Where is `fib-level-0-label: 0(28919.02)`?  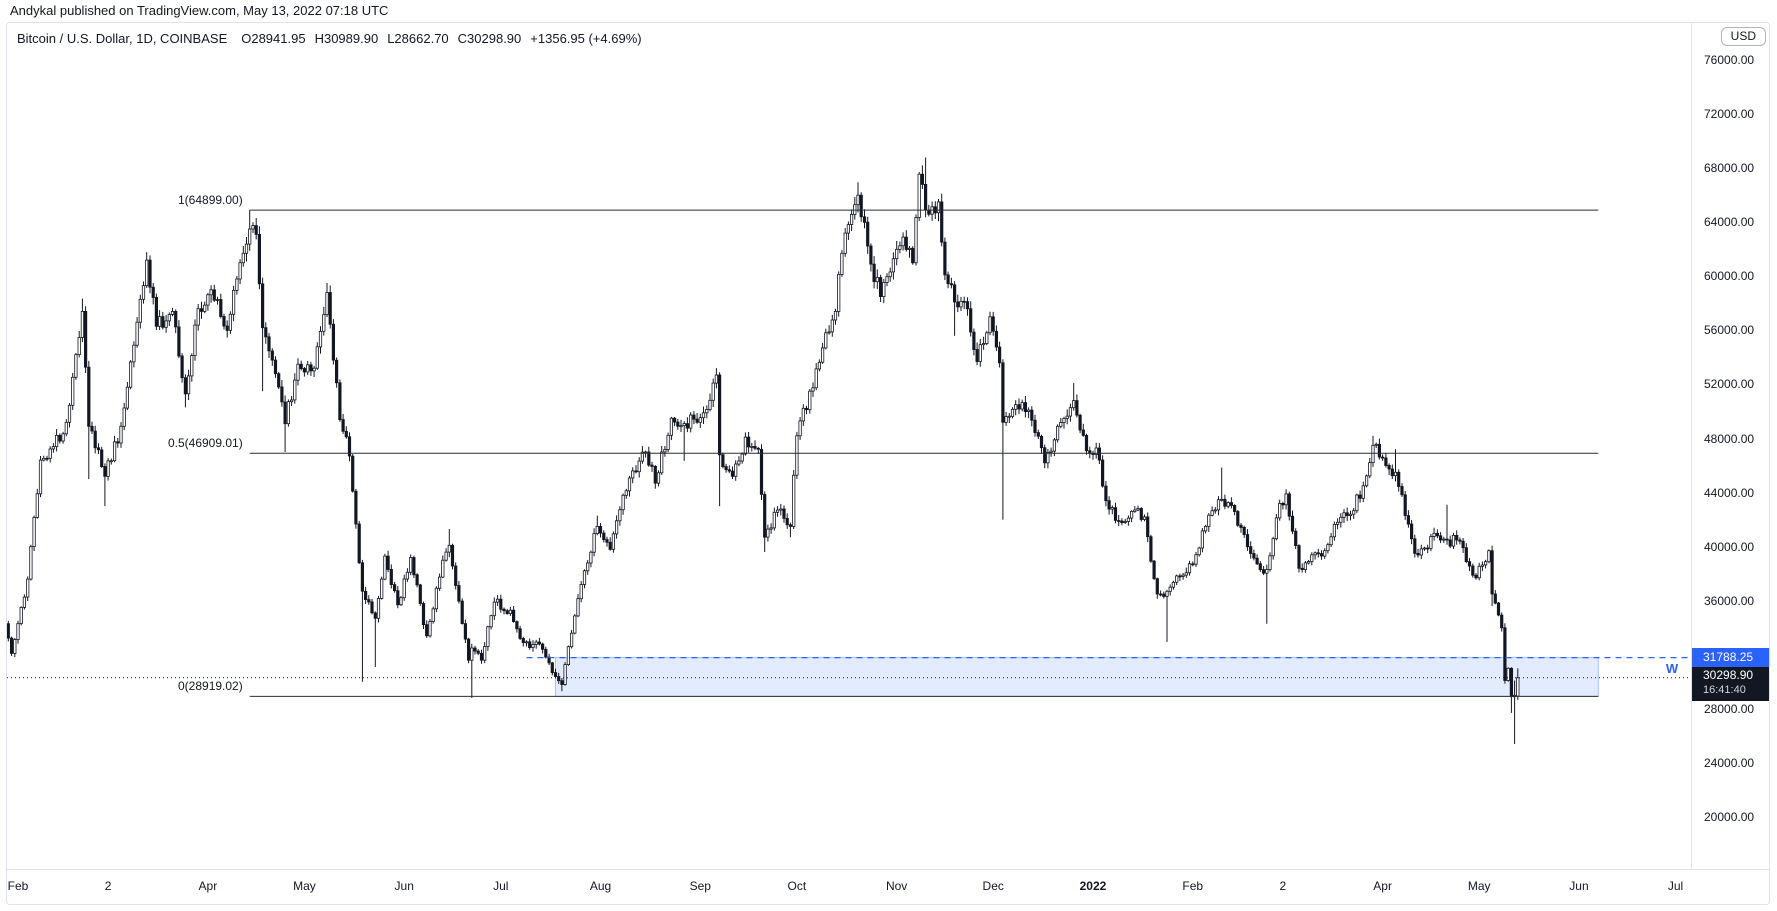 fib-level-0-label: 0(28919.02) is located at coordinates (210, 686).